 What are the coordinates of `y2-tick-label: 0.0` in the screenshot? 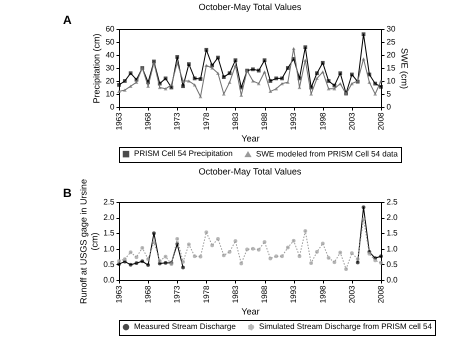 It's located at (392, 280).